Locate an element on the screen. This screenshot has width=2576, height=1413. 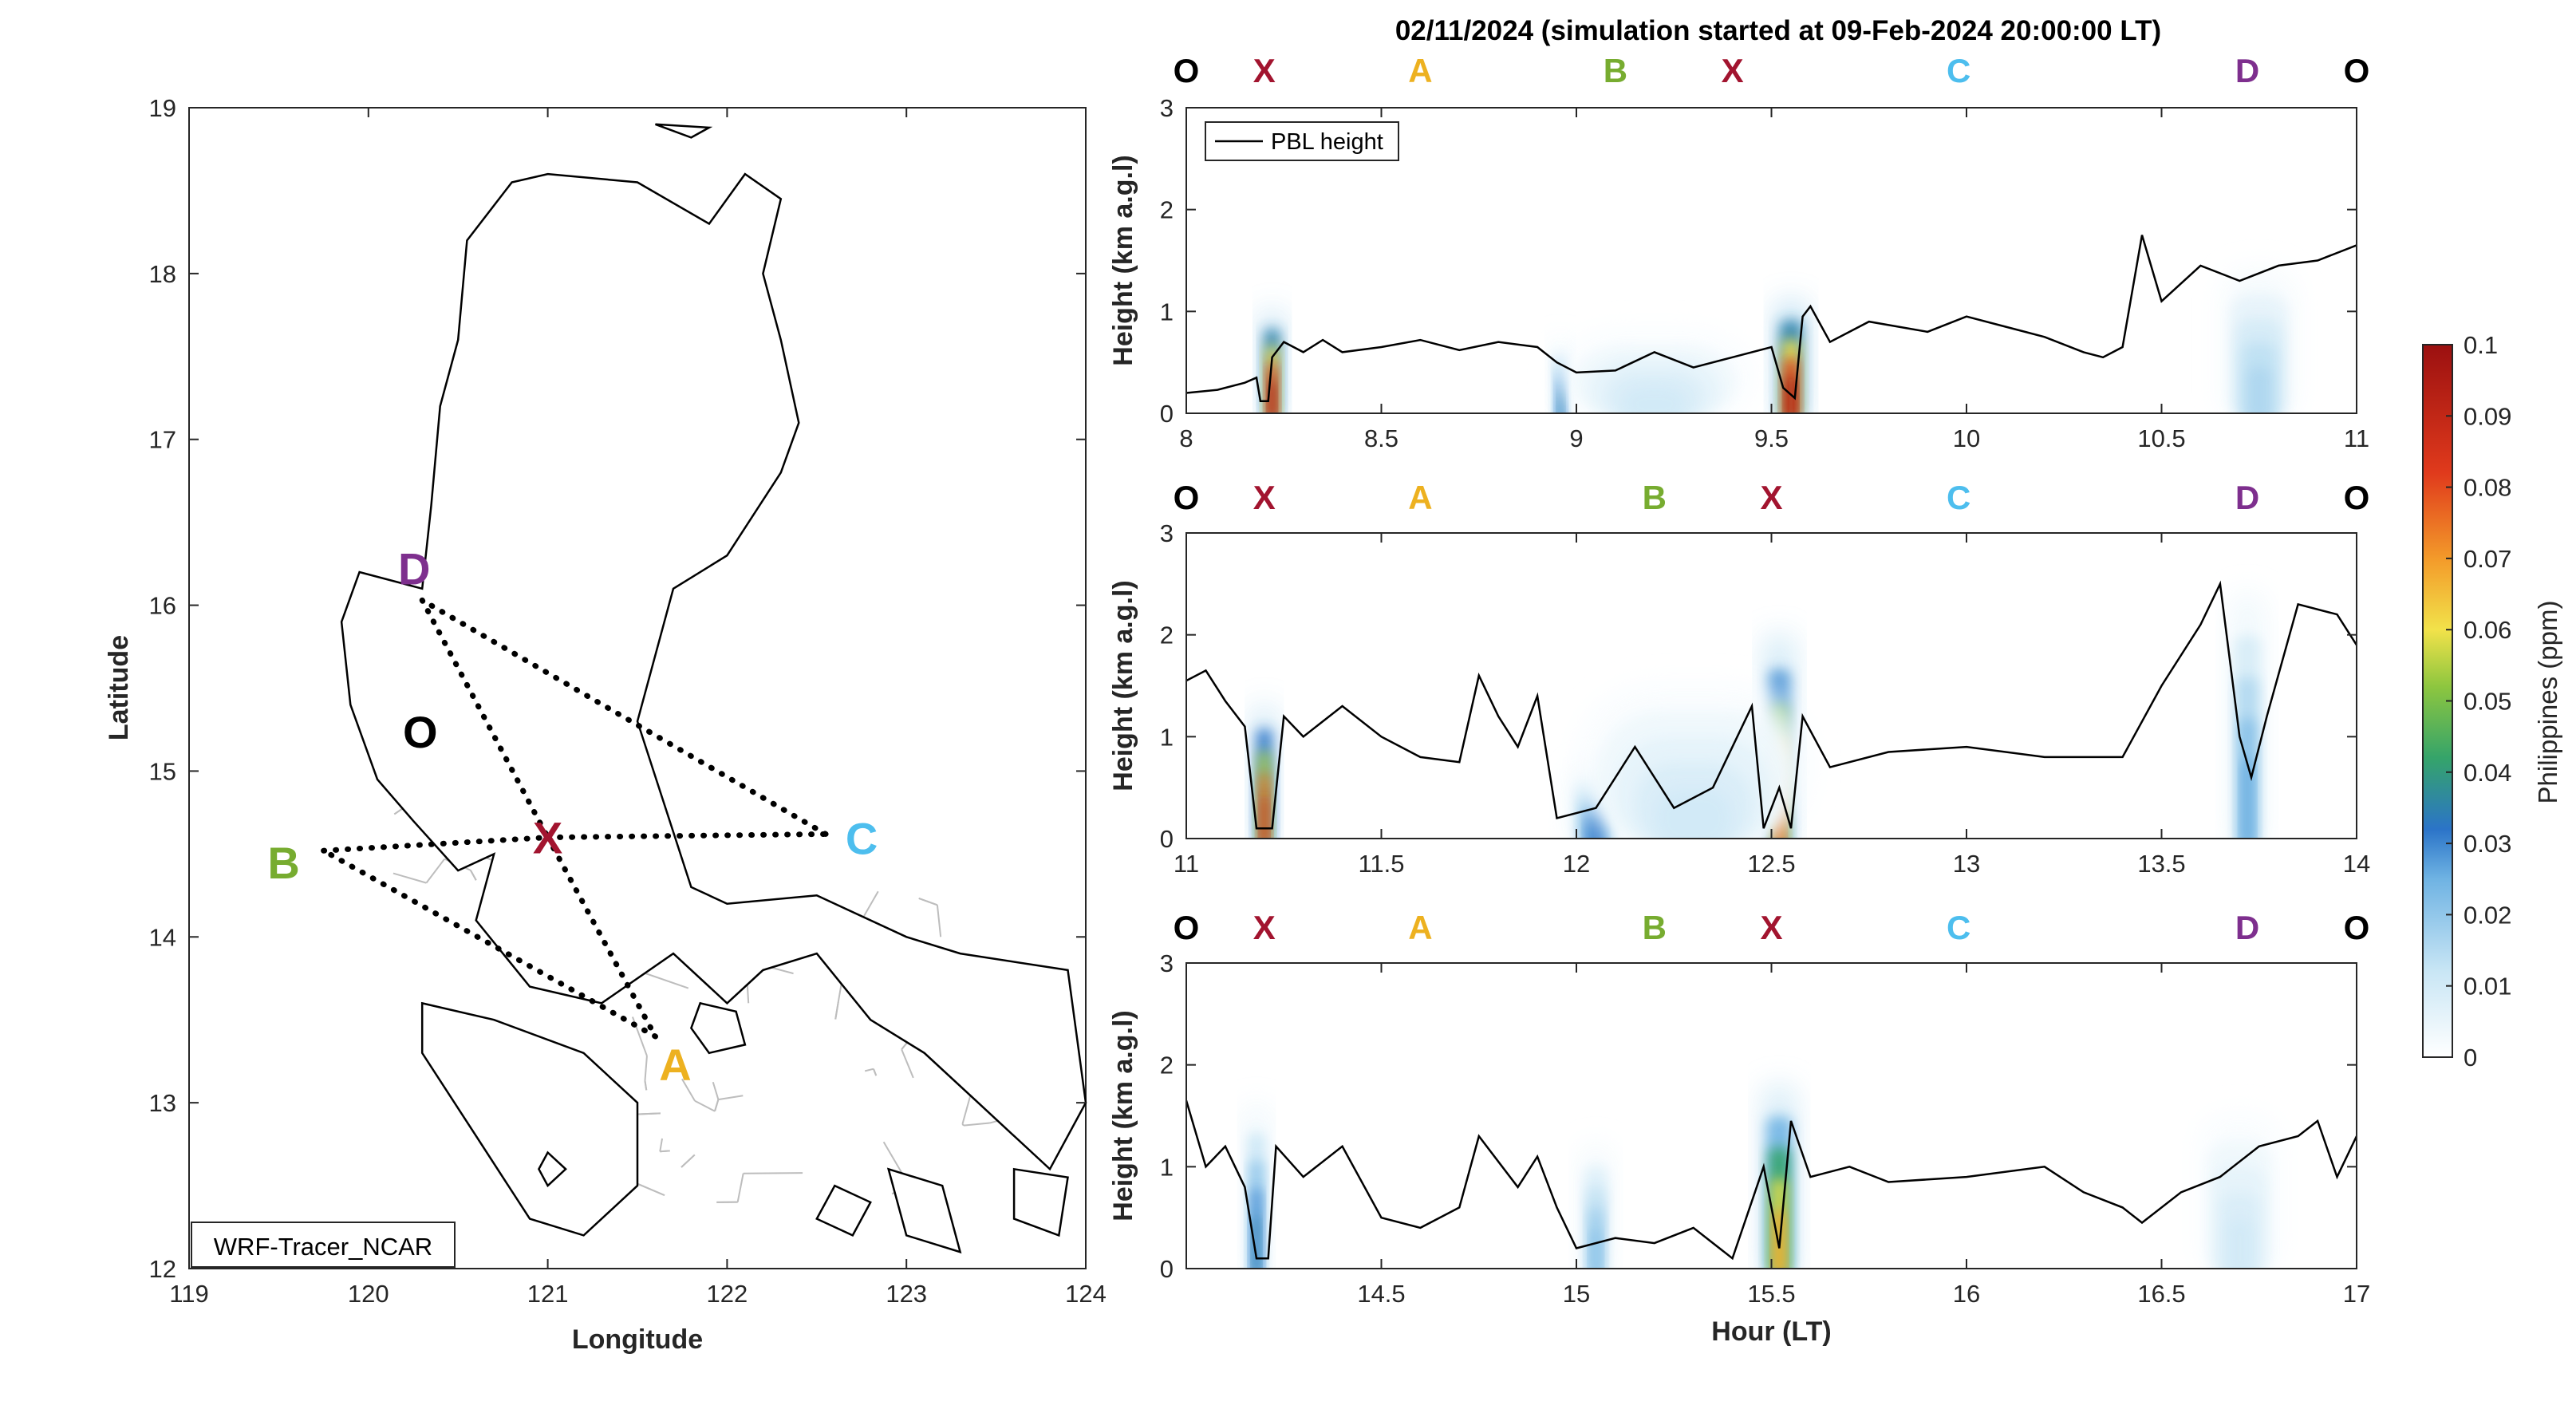
map-waypoint-B: B is located at coordinates (283, 863).